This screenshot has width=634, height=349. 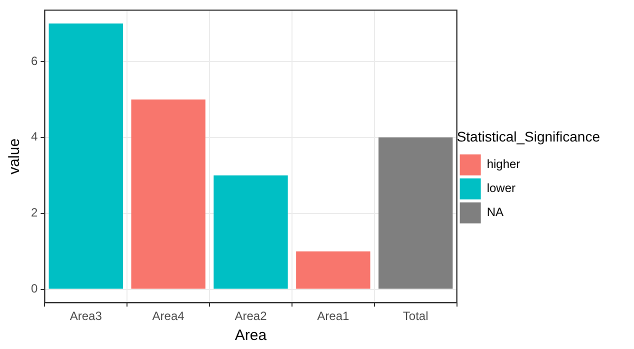 I want to click on x-tick-label: Area2, so click(x=251, y=316).